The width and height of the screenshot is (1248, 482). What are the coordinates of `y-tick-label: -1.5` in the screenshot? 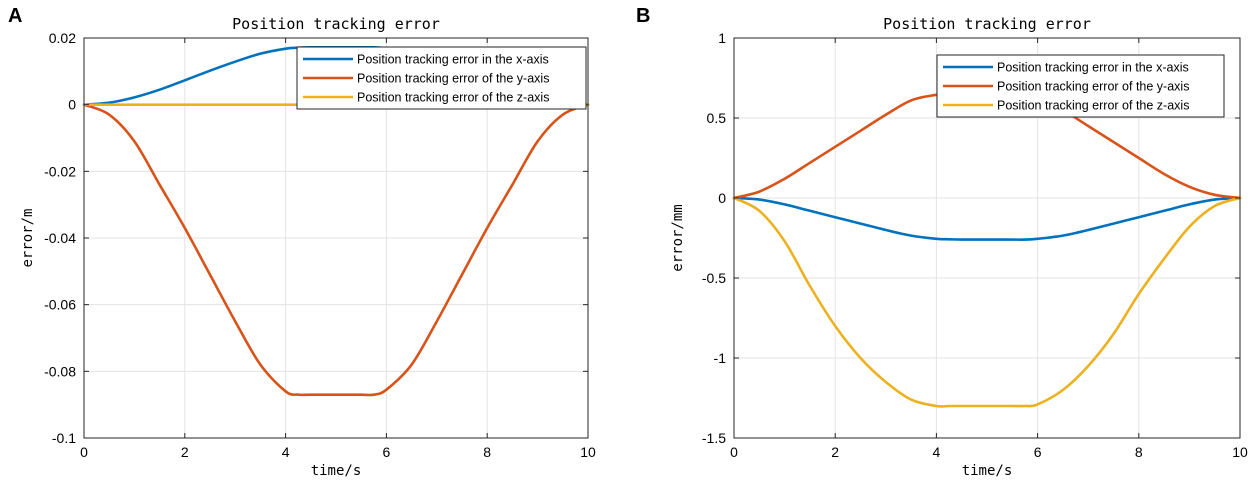 It's located at (714, 438).